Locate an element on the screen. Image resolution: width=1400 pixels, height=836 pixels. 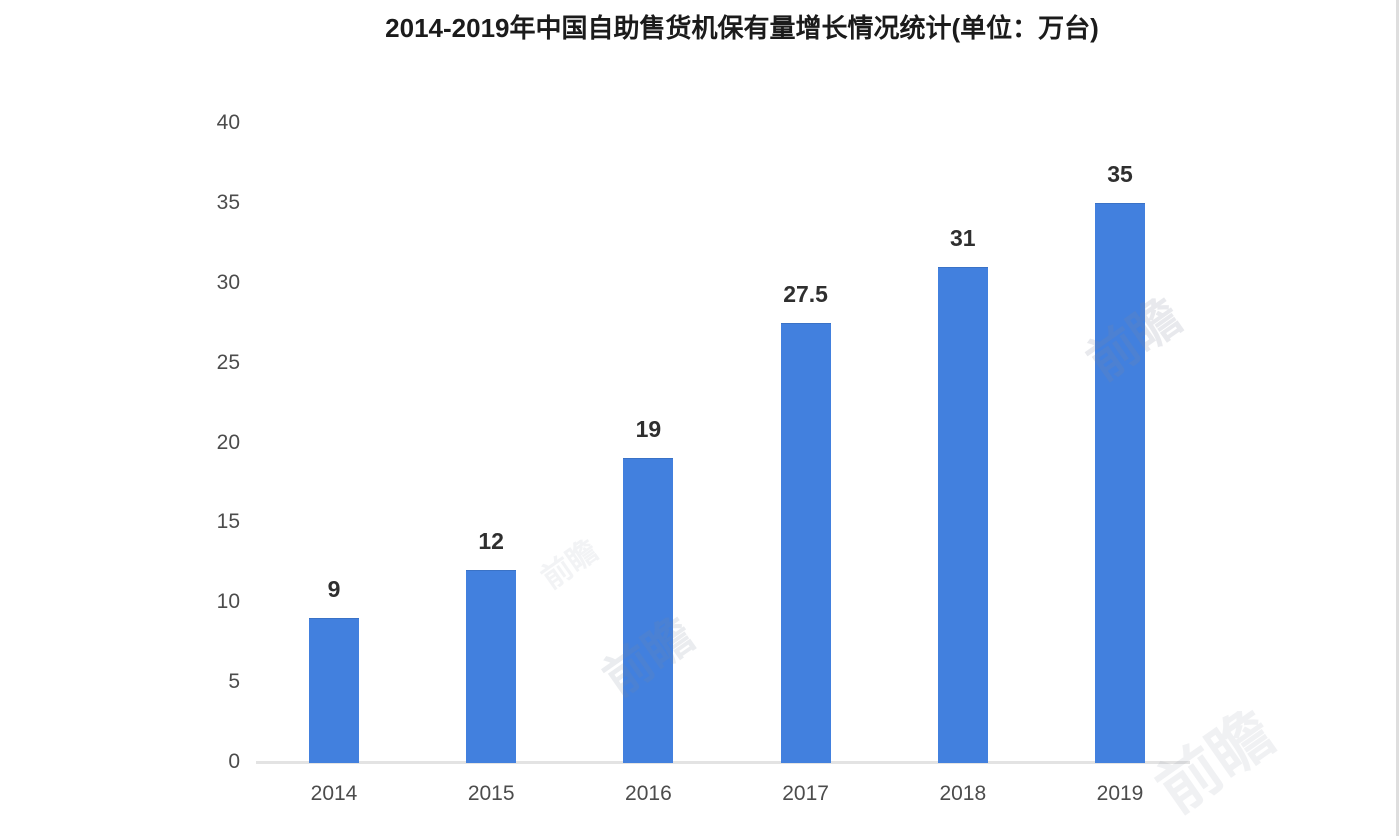
y-tick-label: 35 is located at coordinates (228, 202).